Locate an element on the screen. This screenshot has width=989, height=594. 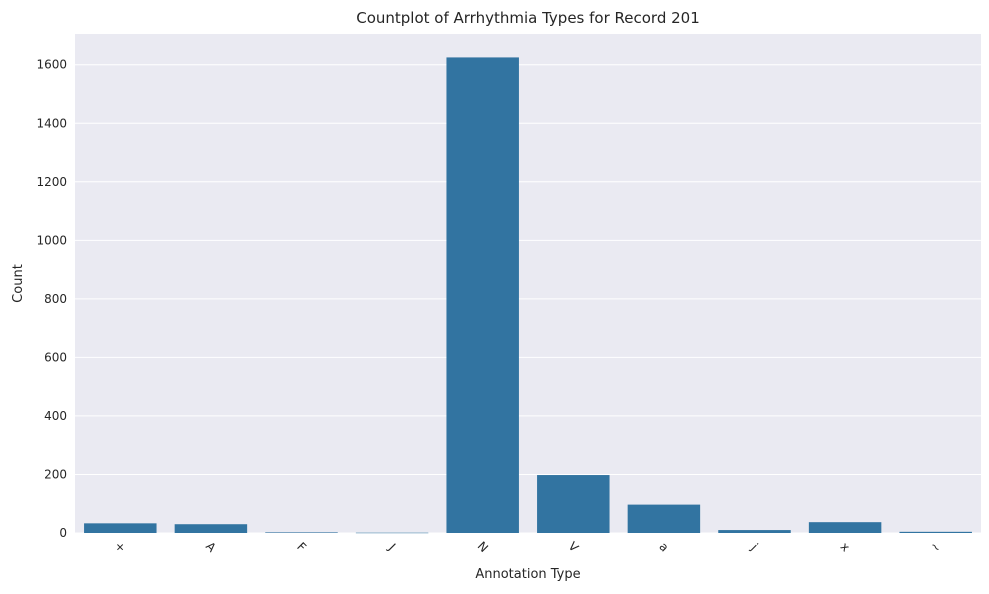
y-tick-label: 400 is located at coordinates (55, 416).